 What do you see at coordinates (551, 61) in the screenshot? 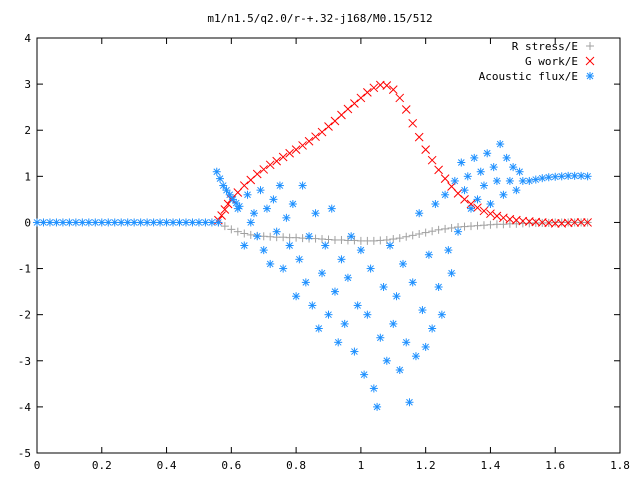
I see `legend-label: G work/E` at bounding box center [551, 61].